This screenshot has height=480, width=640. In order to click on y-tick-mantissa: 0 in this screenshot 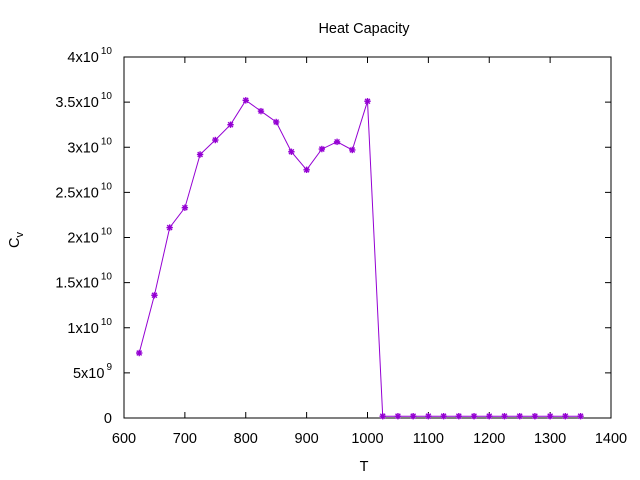, I will do `click(108, 419)`.